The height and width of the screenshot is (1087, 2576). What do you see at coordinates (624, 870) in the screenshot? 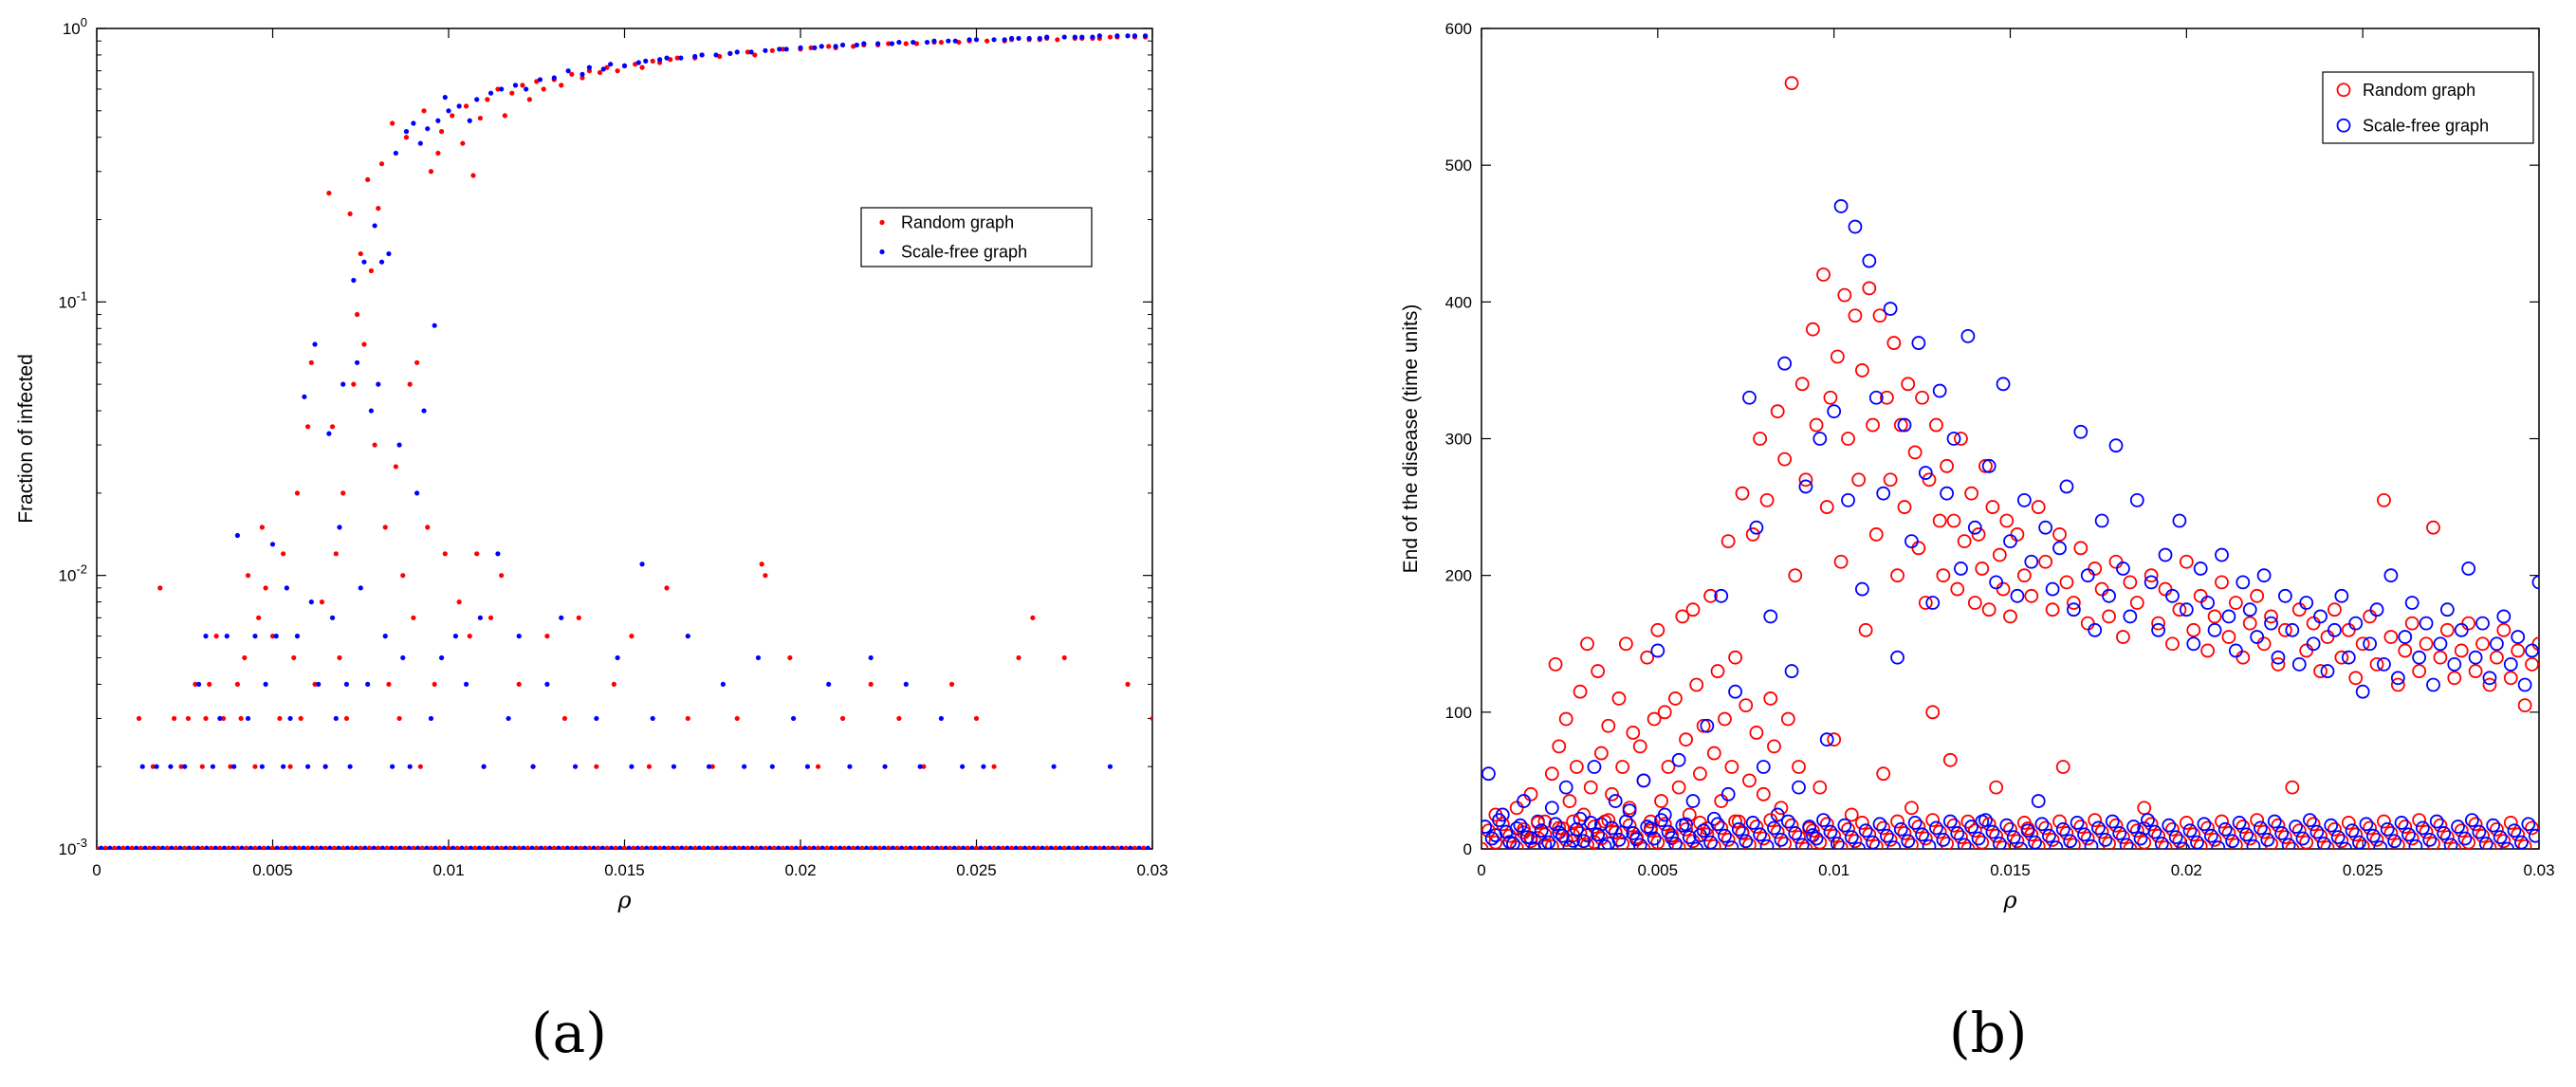
I see `x-tick-label-a-3: 0.015` at bounding box center [624, 870].